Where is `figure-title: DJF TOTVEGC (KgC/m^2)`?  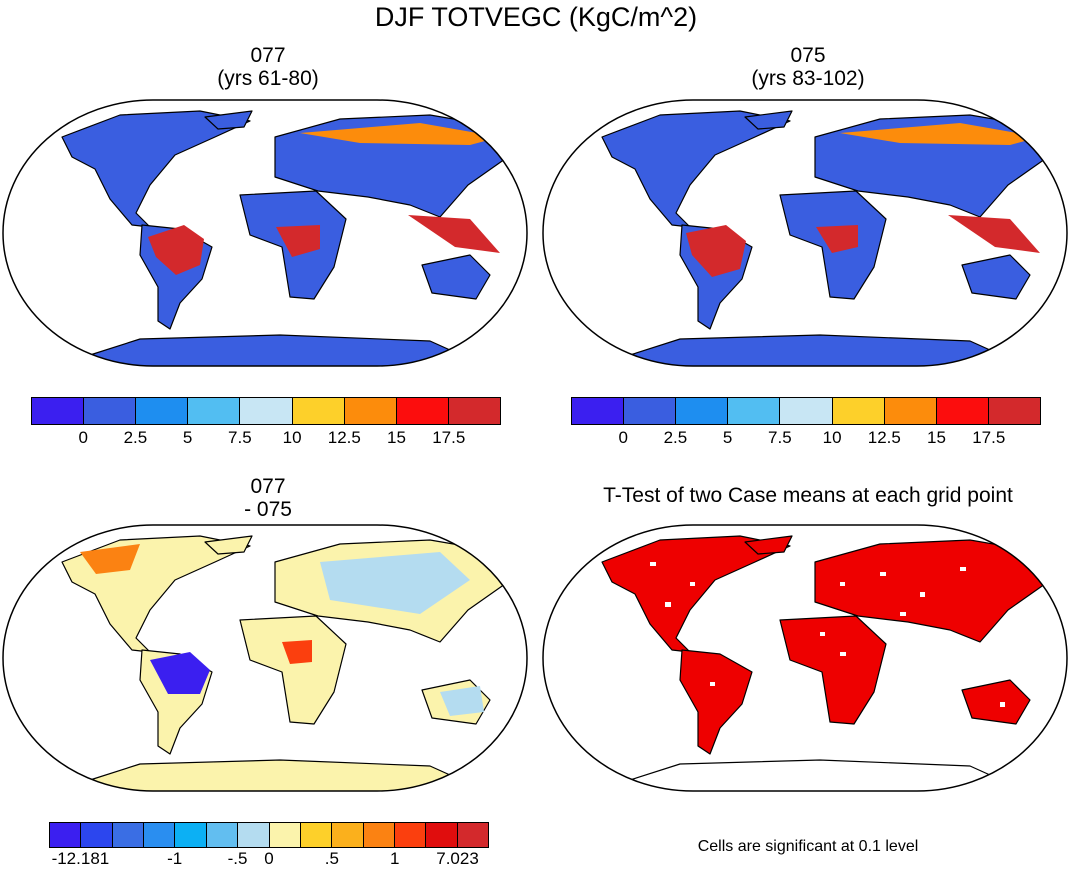 figure-title: DJF TOTVEGC (KgC/m^2) is located at coordinates (536, 17).